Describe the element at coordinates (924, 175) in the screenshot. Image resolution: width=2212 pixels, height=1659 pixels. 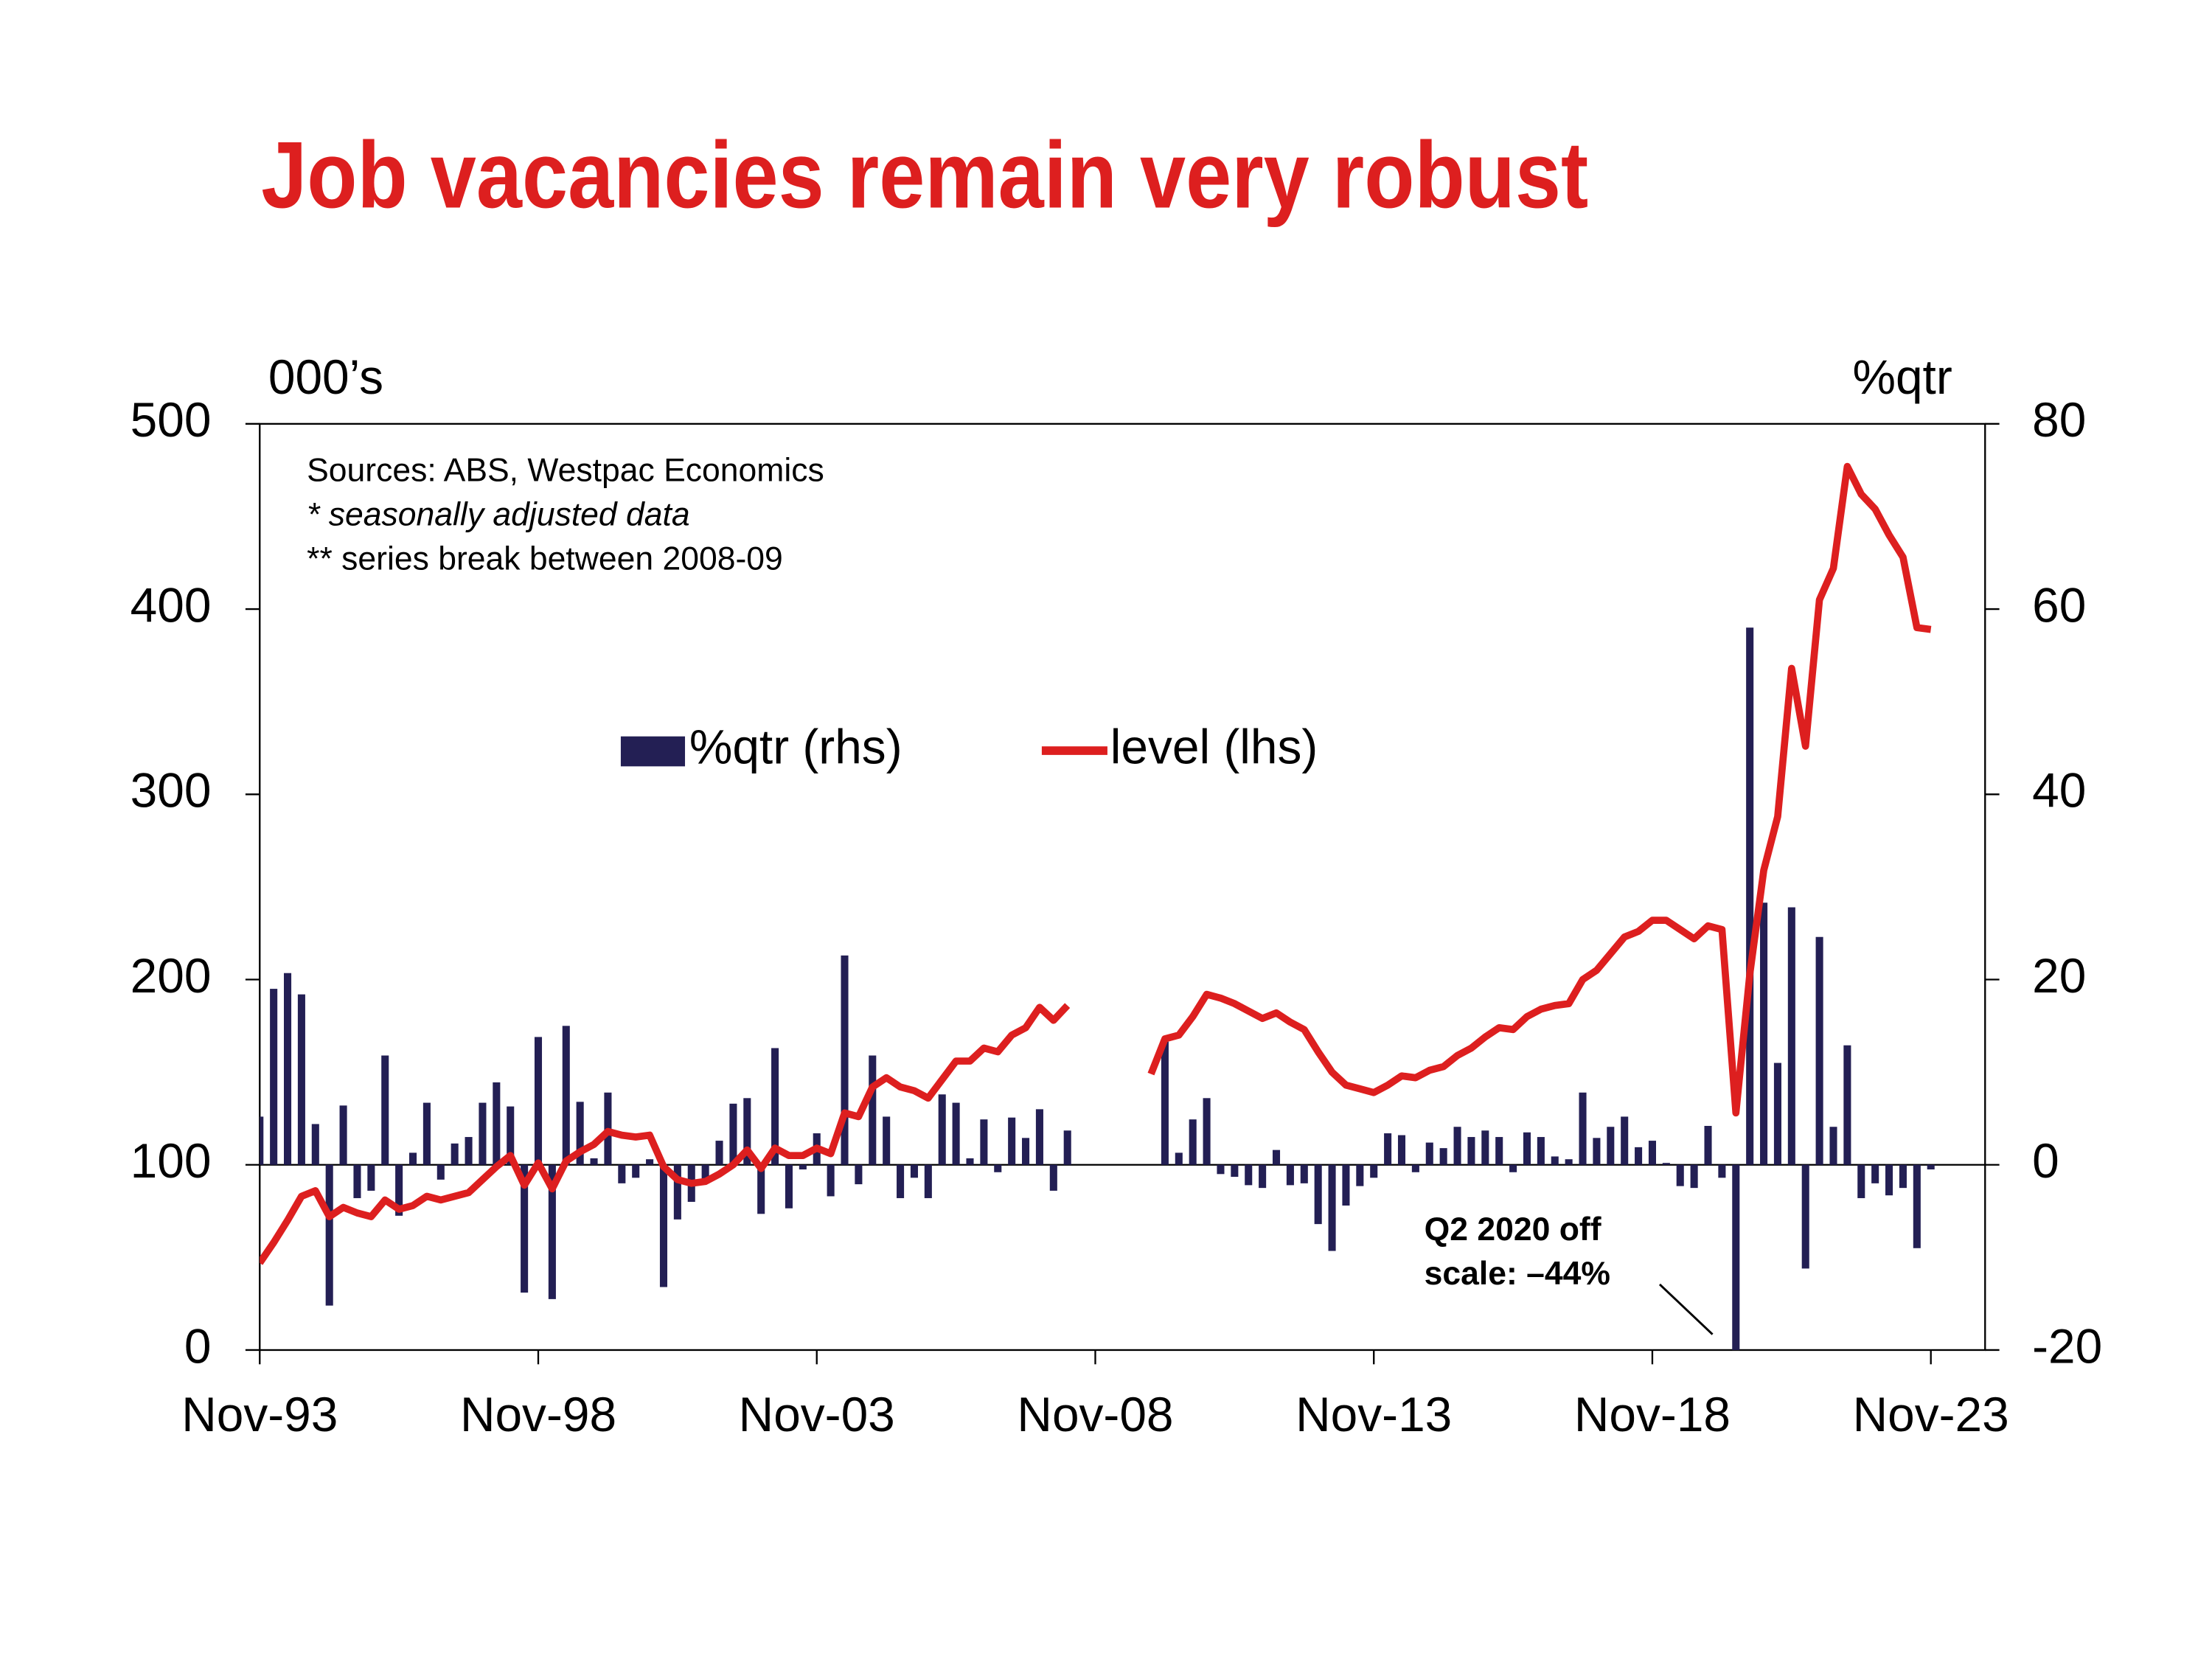
I see `chart-title: Job vacancies remain very robust` at that location.